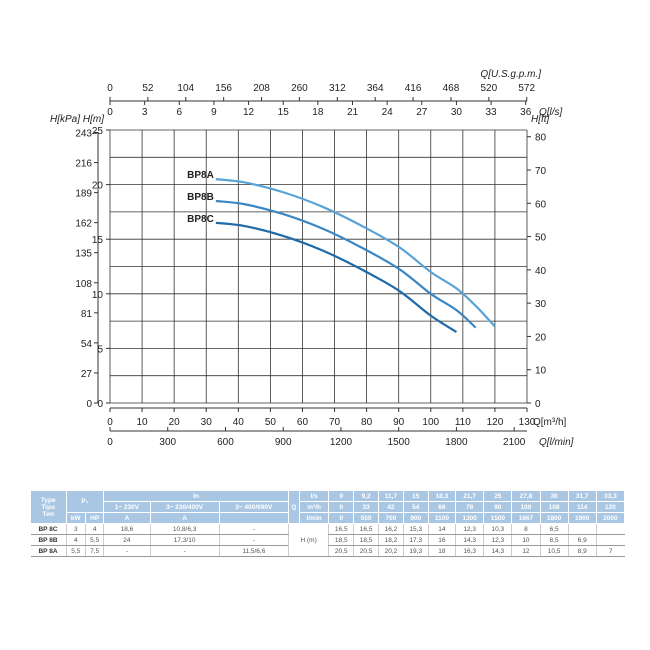 The image size is (650, 650). Describe the element at coordinates (98, 131) in the screenshot. I see `y-tick-label: 25` at that location.